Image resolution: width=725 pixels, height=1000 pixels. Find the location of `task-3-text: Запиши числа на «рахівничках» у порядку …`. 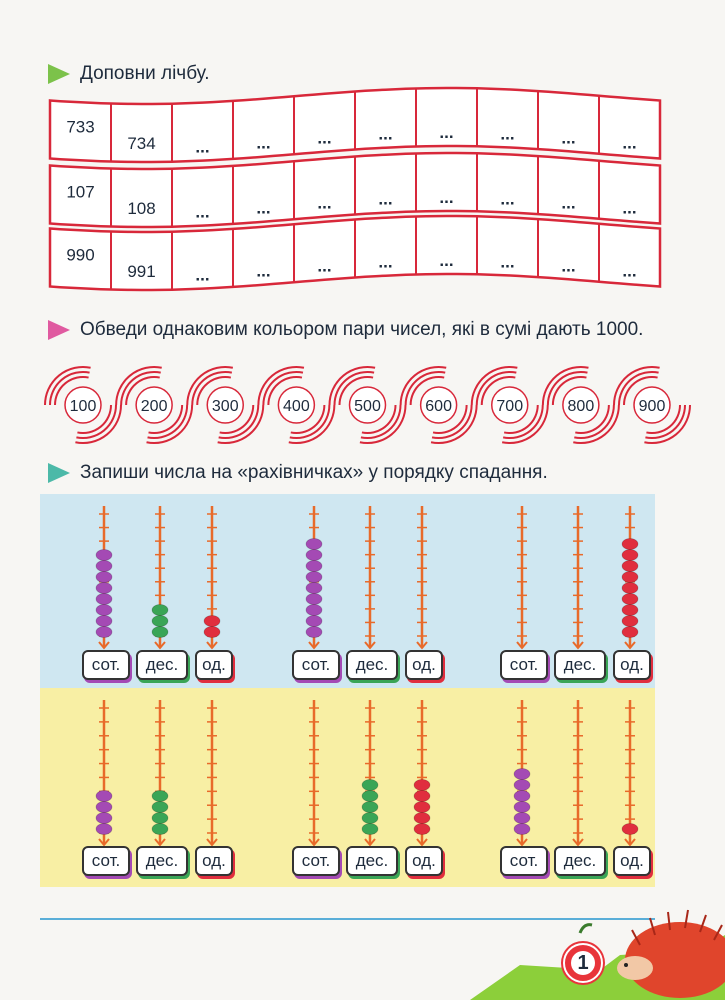

task-3-text: Запиши числа на «рахівничках» у порядку … is located at coordinates (314, 472).